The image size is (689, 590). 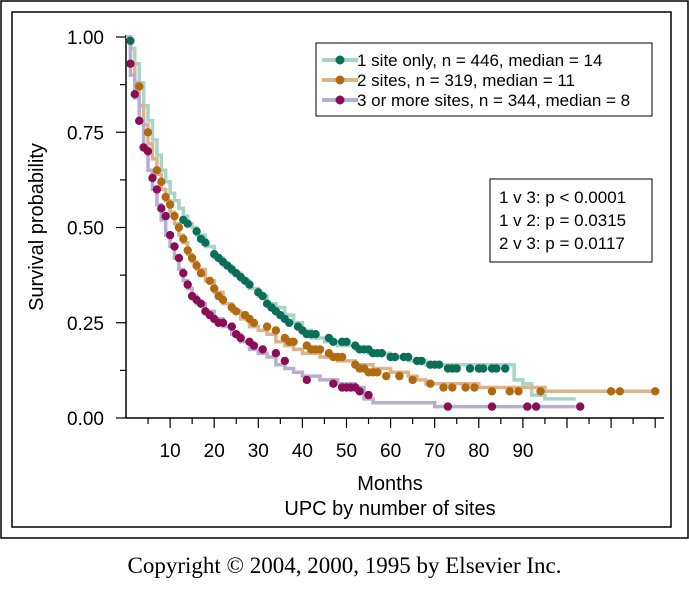 I want to click on y-tick-label: 1.00, so click(x=85, y=38).